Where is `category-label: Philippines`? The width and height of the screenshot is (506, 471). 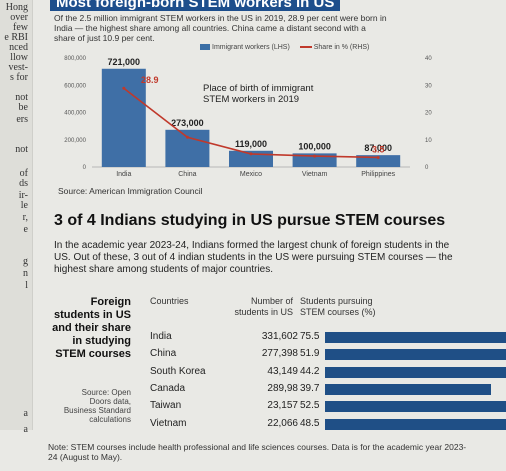
category-label: Philippines is located at coordinates (378, 174).